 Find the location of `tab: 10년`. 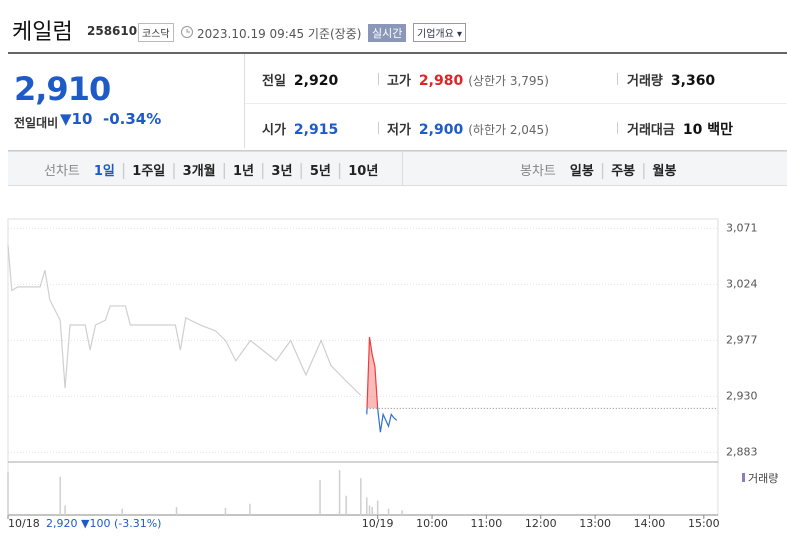

tab: 10년 is located at coordinates (363, 171).